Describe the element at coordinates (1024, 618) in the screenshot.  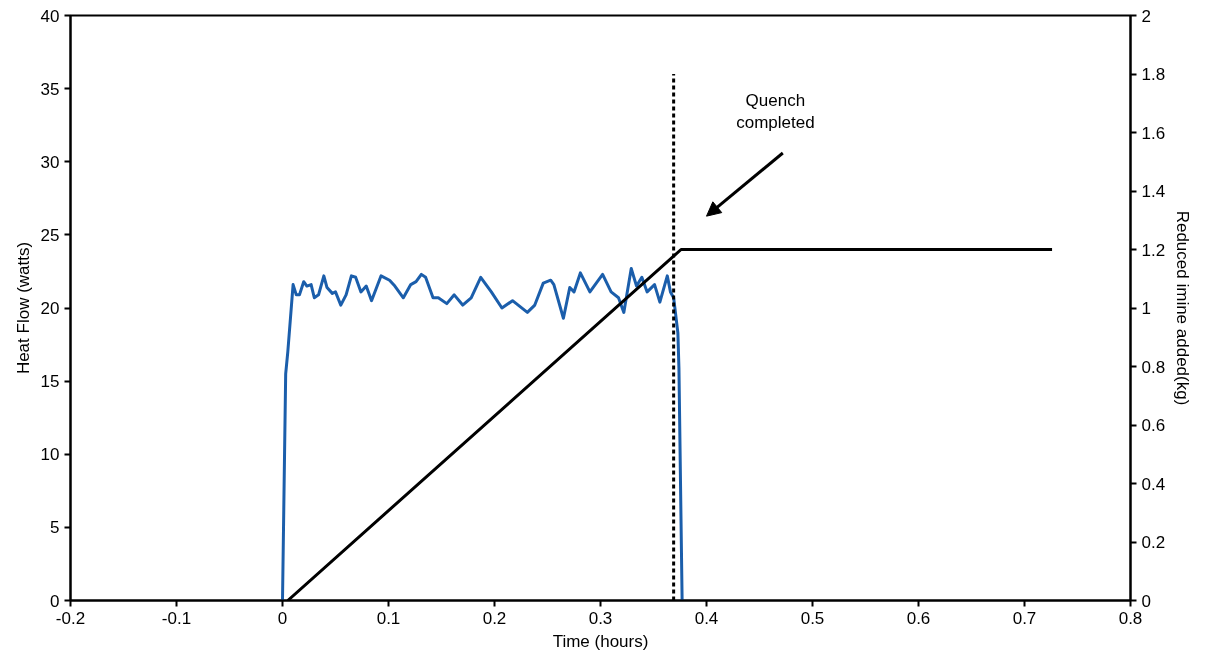
I see `x-tick-label: 0.7` at that location.